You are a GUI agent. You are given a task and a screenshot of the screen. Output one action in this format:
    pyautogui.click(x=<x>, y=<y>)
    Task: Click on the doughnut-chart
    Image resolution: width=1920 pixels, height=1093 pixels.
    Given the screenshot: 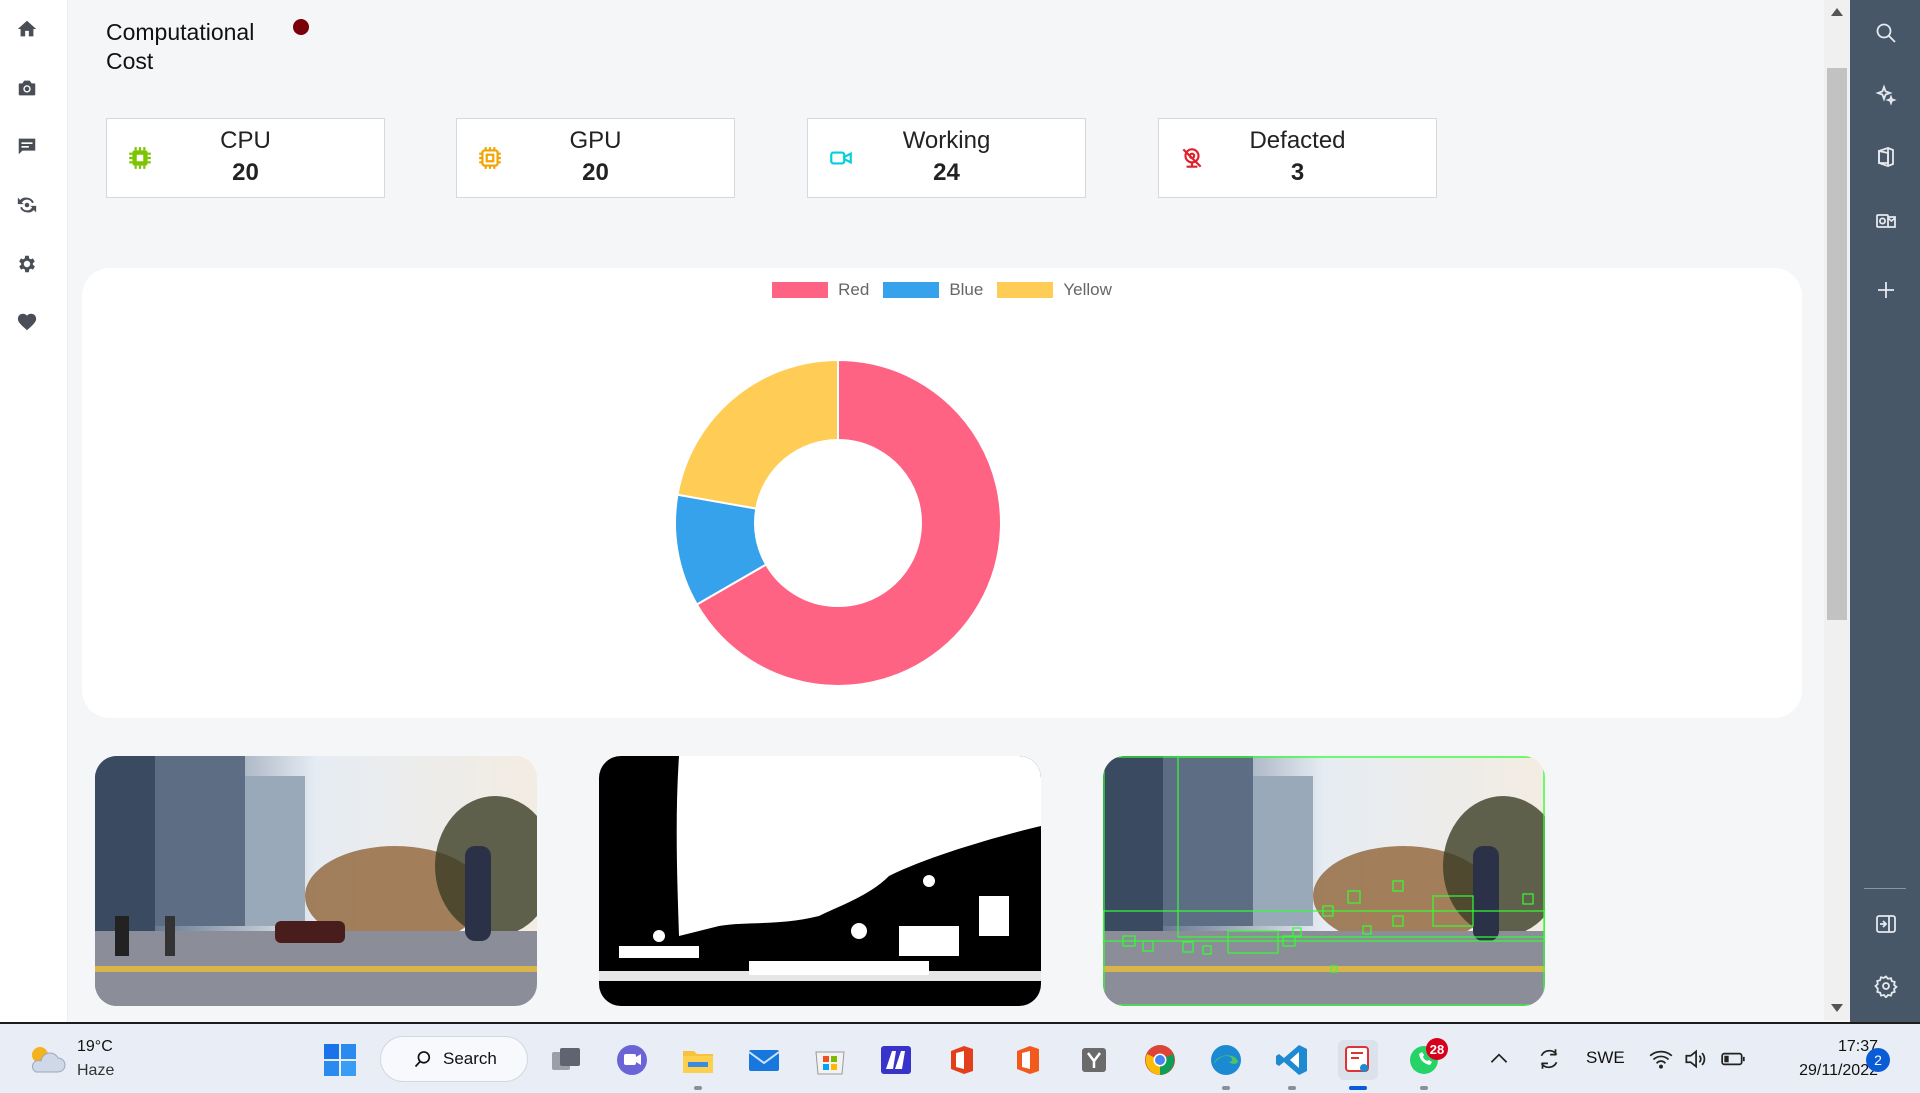 What is the action you would take?
    pyautogui.click(x=838, y=522)
    